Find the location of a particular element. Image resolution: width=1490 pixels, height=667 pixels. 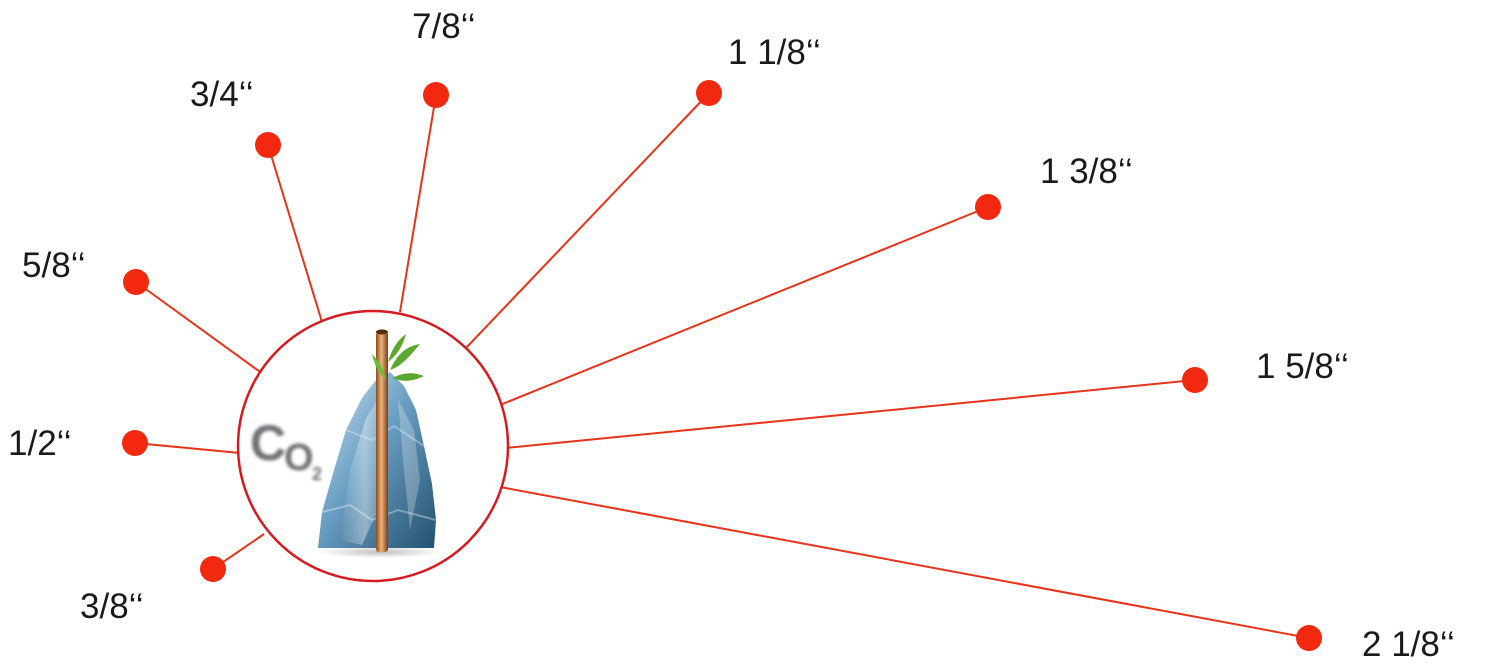

co2-letter-o: O is located at coordinates (299, 458).